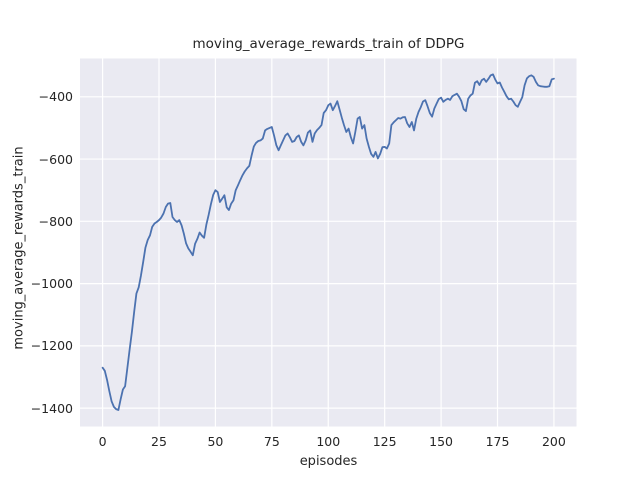 The image size is (640, 480). I want to click on x-tick-label: 200, so click(553, 441).